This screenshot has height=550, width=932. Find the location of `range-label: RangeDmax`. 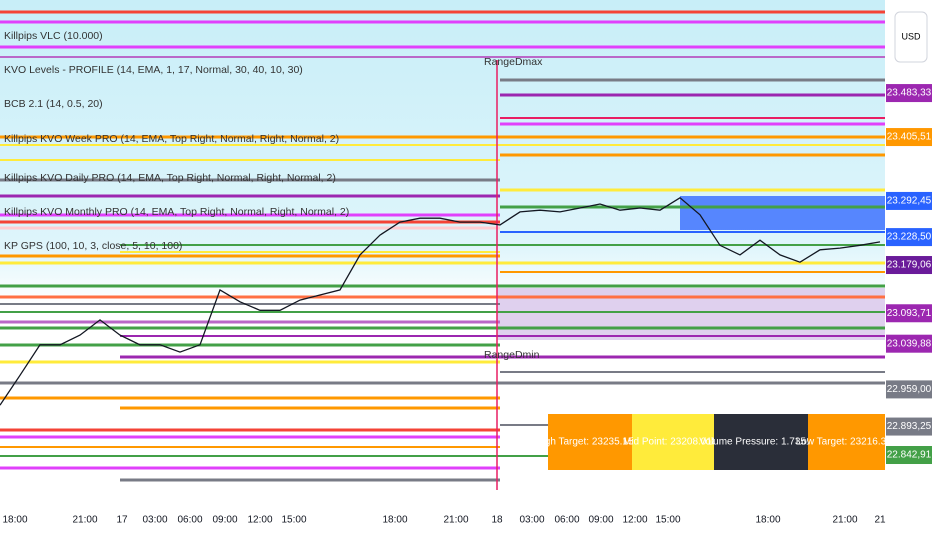

range-label: RangeDmax is located at coordinates (513, 62).